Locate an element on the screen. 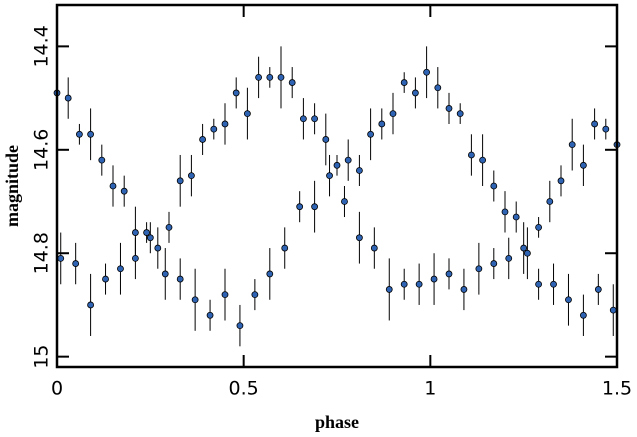  x-axis-label: phase is located at coordinates (337, 422).